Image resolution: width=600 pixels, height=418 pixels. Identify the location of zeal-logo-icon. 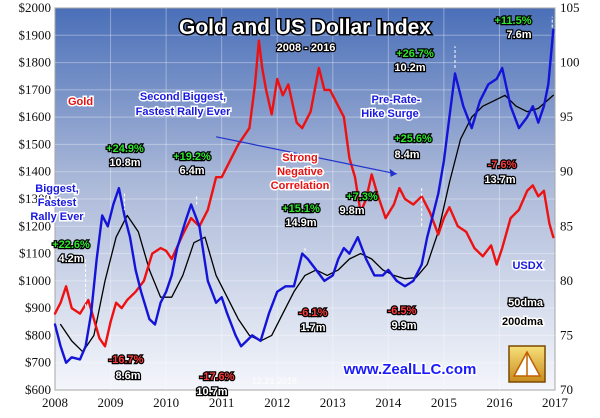
(527, 364).